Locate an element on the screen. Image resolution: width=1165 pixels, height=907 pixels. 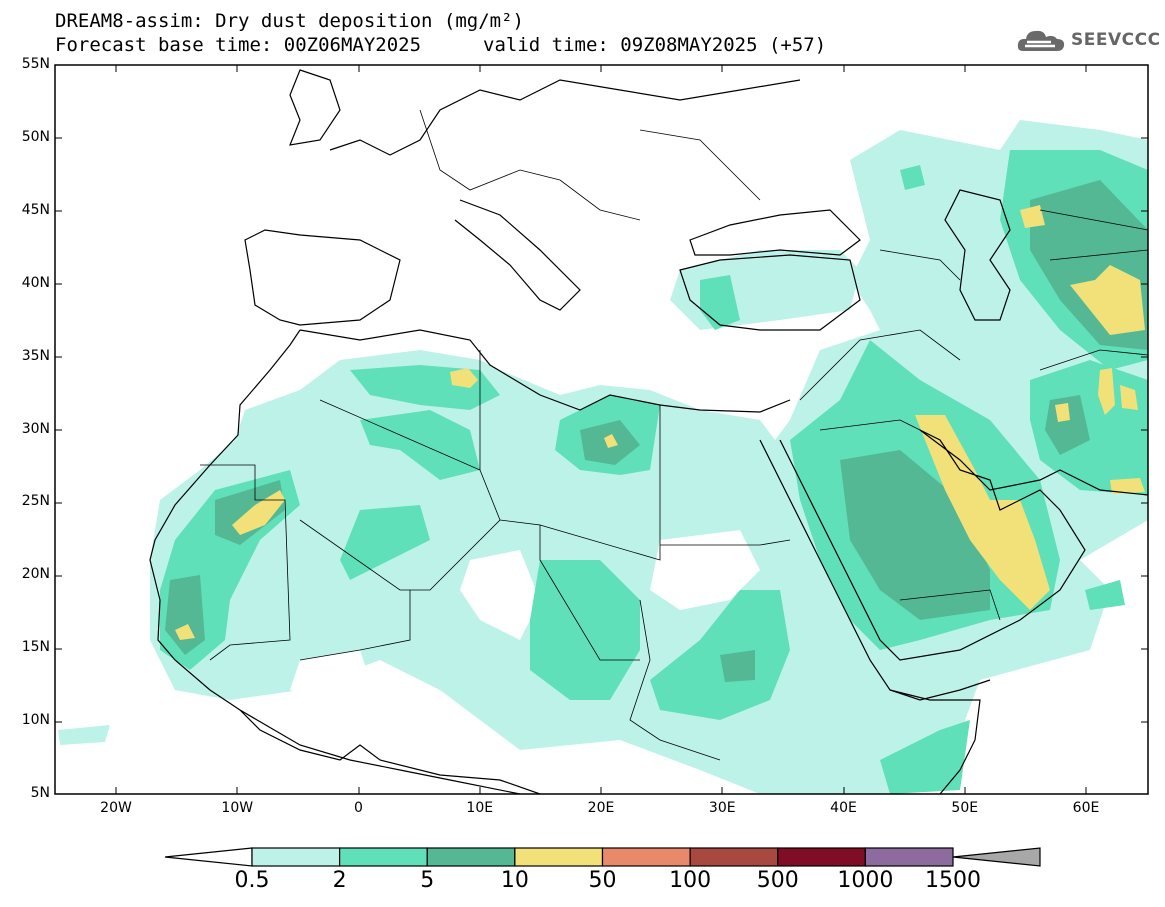
longitude-label: 10E is located at coordinates (480, 808).